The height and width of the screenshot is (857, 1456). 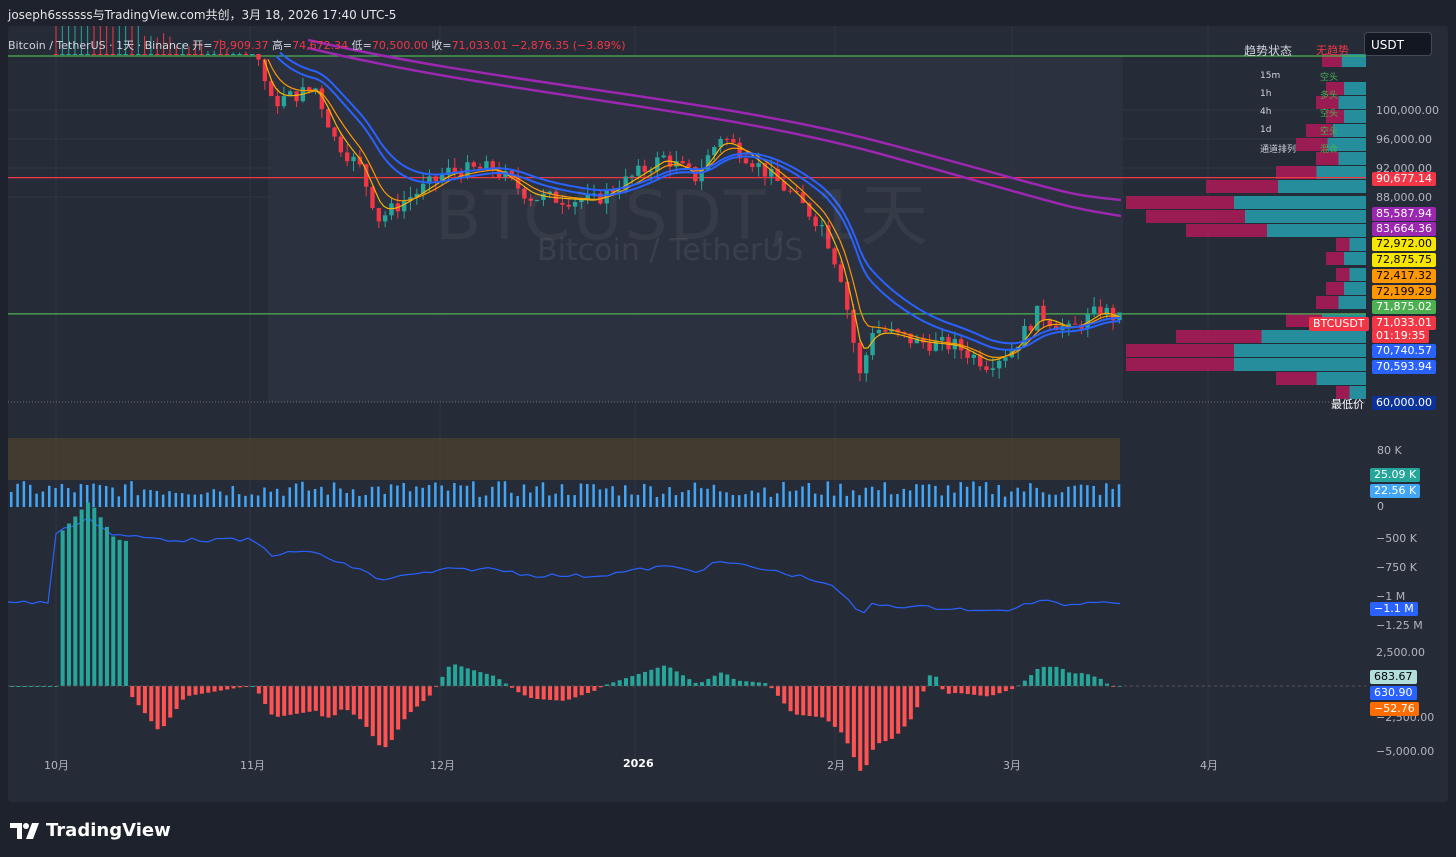 I want to click on trend-row: 15m 空头, so click(x=1290, y=76).